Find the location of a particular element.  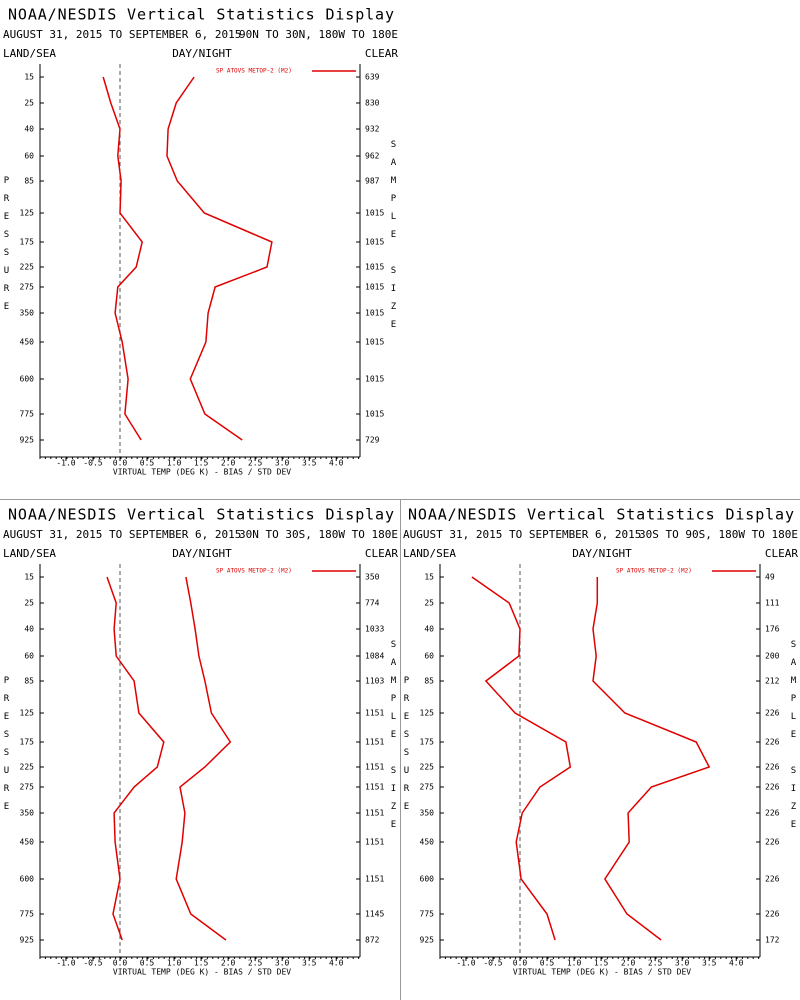

panel-subtitle: AUGUST 31, 2015 TO SEPTEMBER 6, 2015 is located at coordinates (122, 534).